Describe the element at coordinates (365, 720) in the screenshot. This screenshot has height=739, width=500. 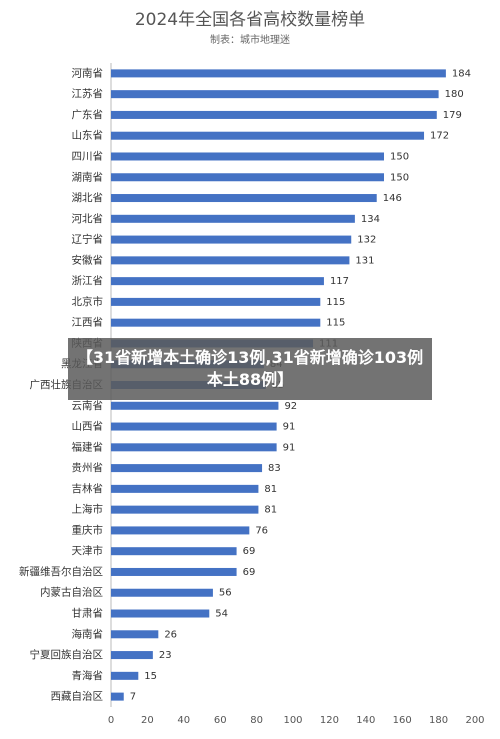
I see `x-tick-label: 140` at that location.